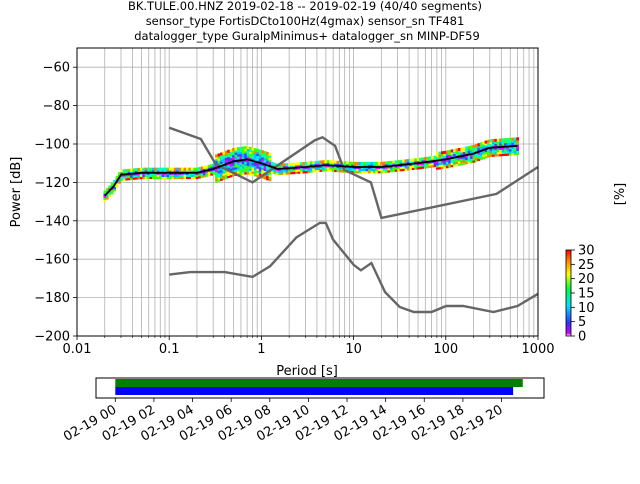 This screenshot has width=640, height=484. What do you see at coordinates (56, 106) in the screenshot?
I see `y-tick-label: −80` at bounding box center [56, 106].